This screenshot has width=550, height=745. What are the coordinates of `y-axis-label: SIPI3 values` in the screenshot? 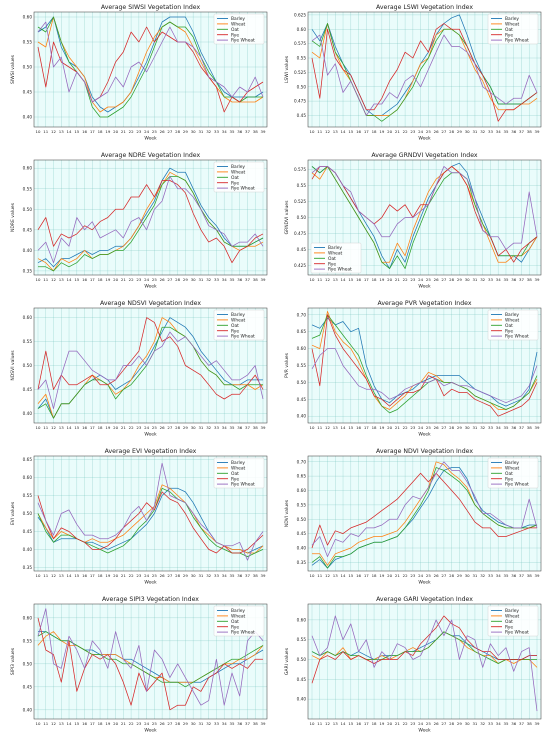 It's located at (13, 661).